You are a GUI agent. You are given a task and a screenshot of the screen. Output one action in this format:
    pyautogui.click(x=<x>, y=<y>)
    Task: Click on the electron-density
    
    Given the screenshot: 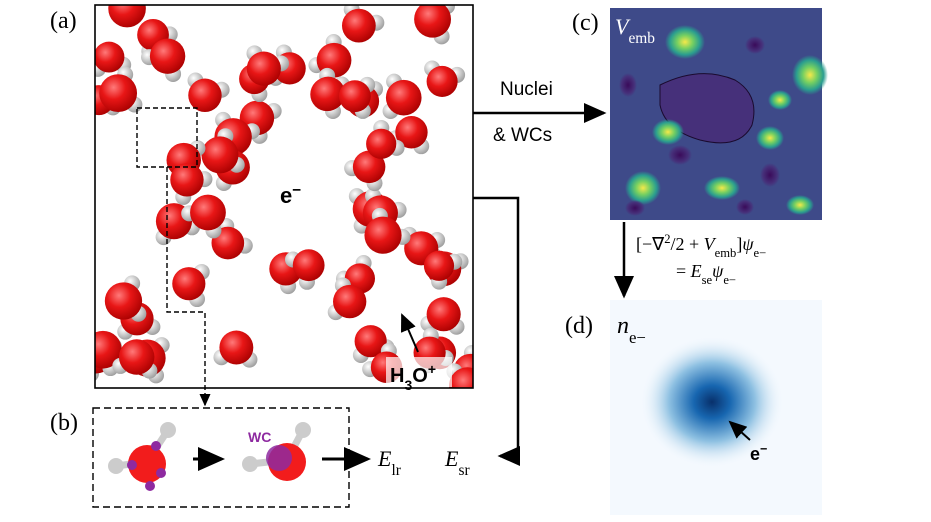 What is the action you would take?
    pyautogui.click(x=712, y=402)
    